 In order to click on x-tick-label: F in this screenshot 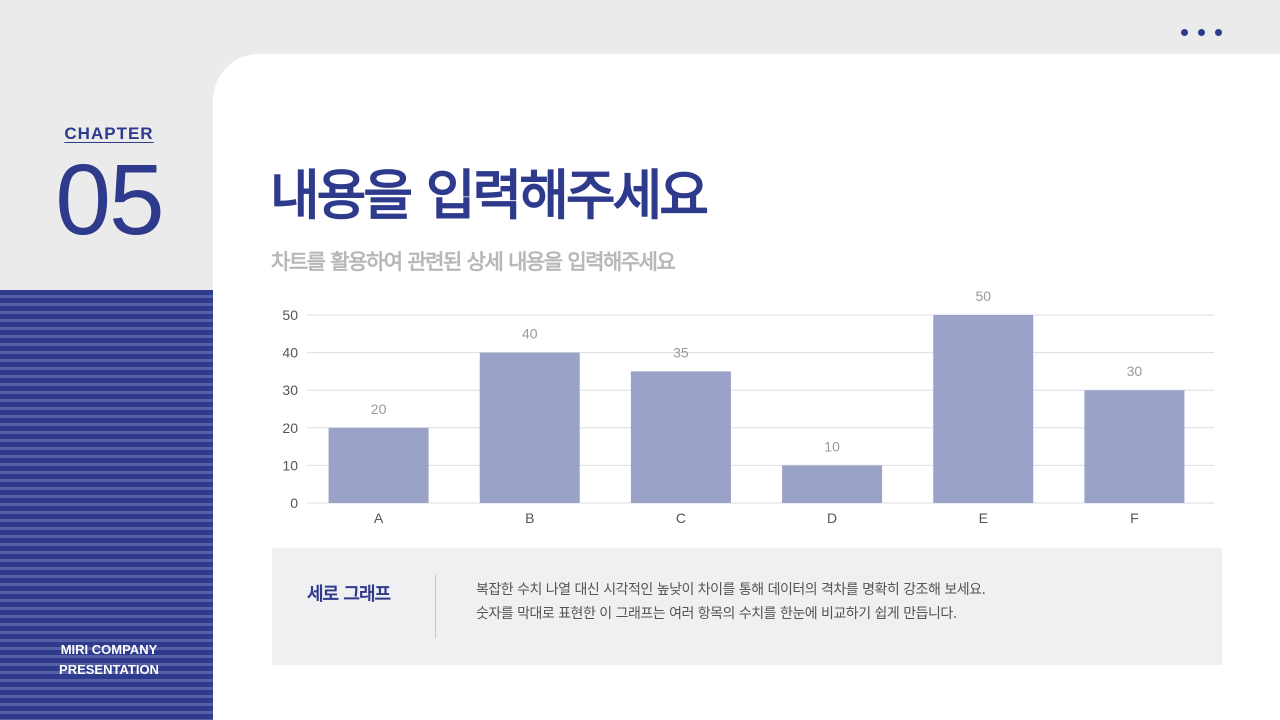, I will do `click(1134, 518)`.